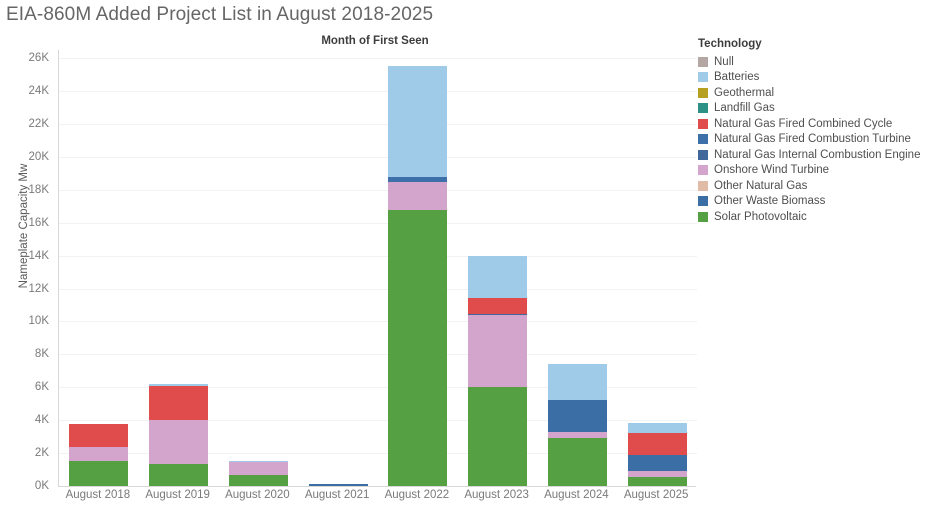 This screenshot has height=515, width=936. I want to click on x-axis-tick-label: August 2023, so click(496, 495).